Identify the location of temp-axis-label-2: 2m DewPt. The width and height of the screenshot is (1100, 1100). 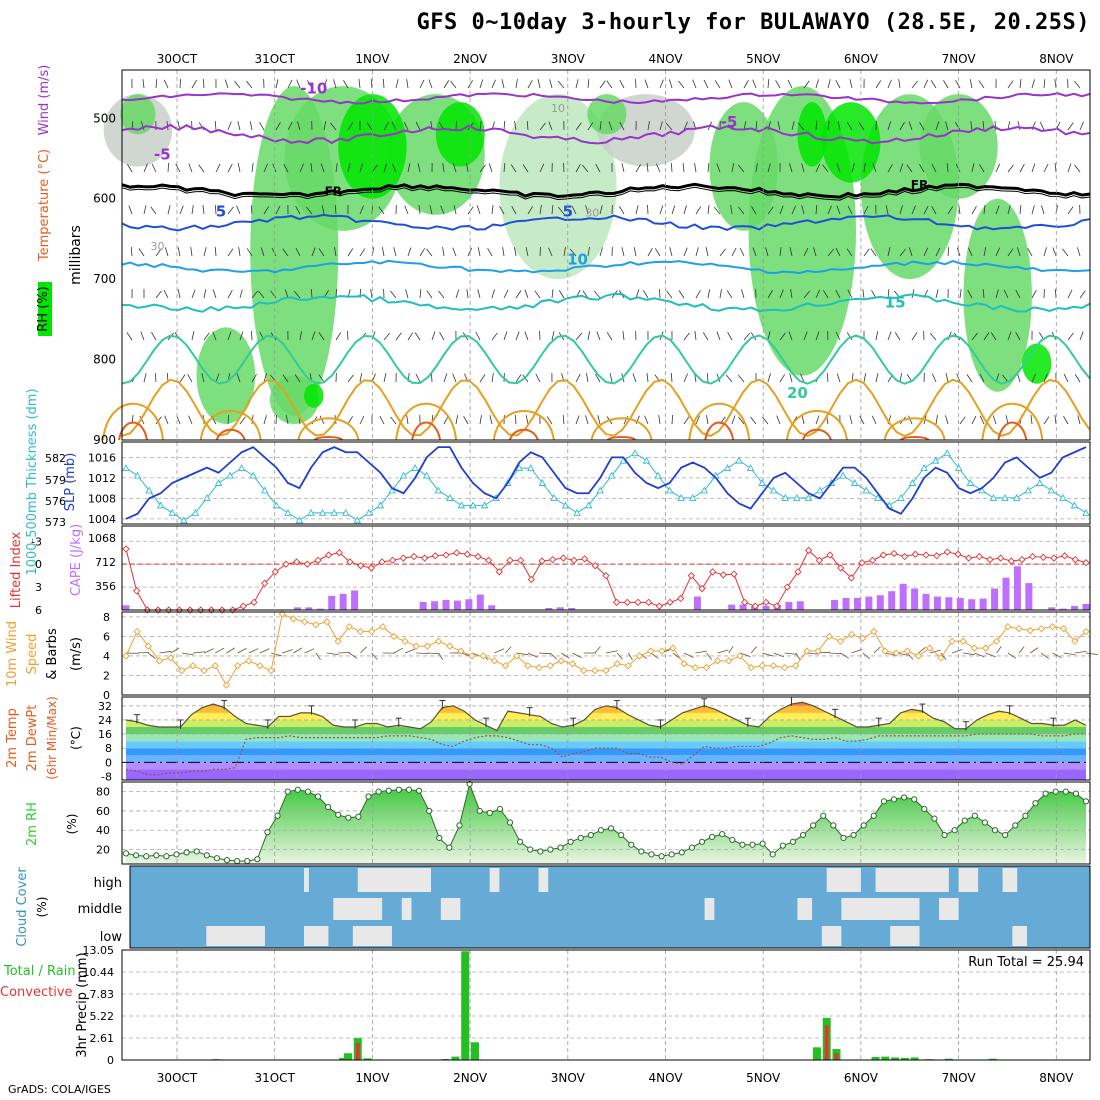
(32, 738).